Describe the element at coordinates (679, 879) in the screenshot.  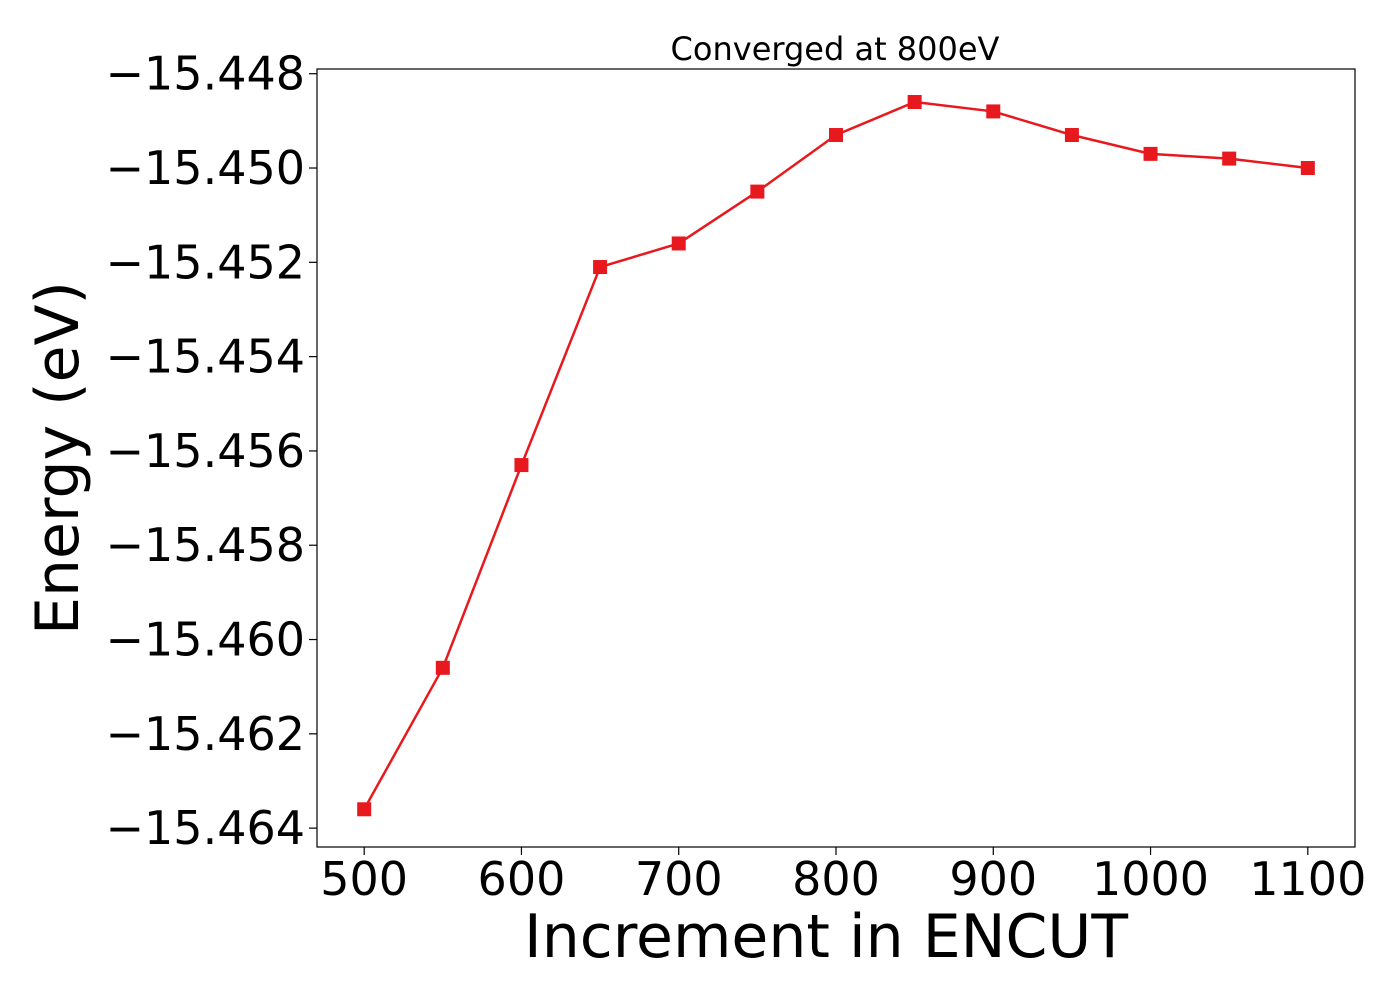
I see `x-tick-label: 700` at that location.